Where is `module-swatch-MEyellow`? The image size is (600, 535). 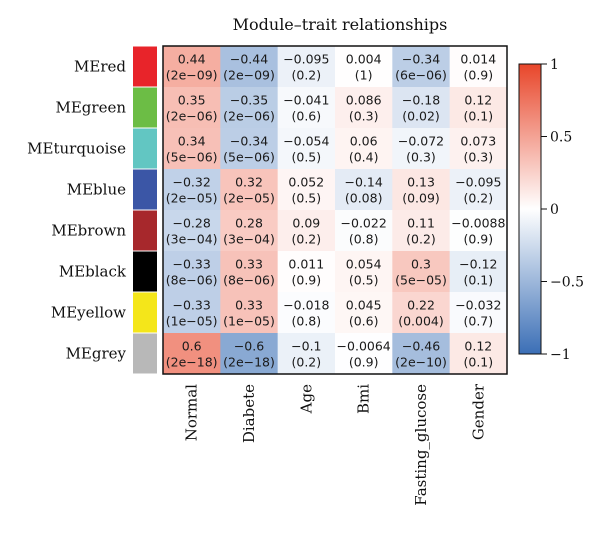
module-swatch-MEyellow is located at coordinates (145, 312).